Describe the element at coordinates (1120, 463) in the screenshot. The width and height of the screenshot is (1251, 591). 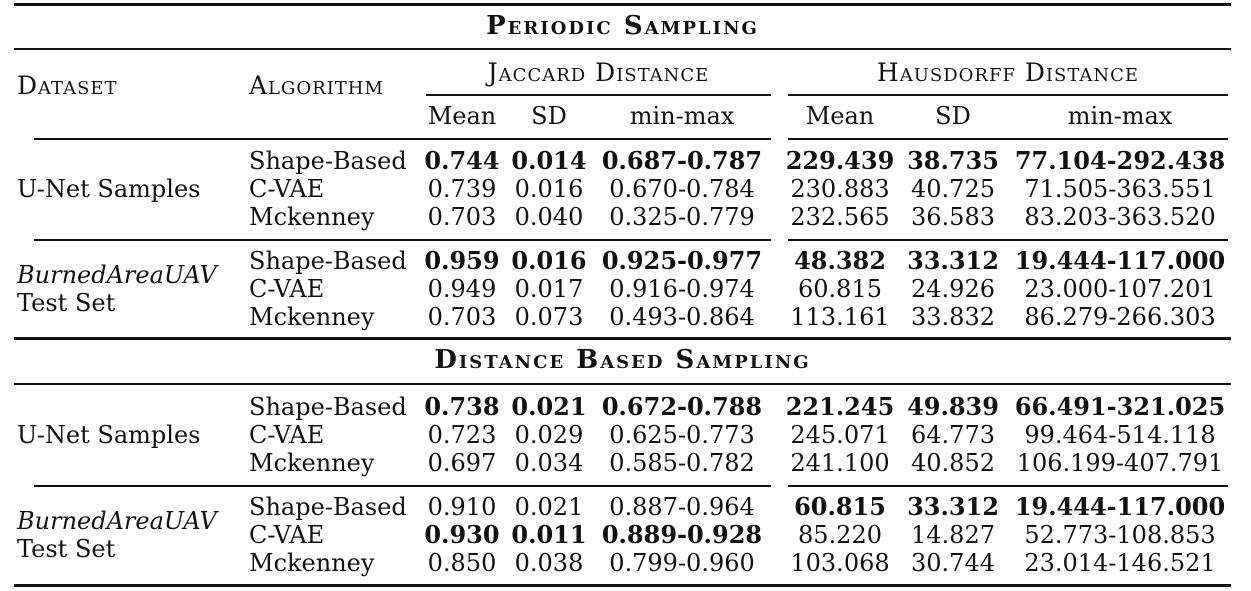
I see `table-cell: 106.199-407.791` at that location.